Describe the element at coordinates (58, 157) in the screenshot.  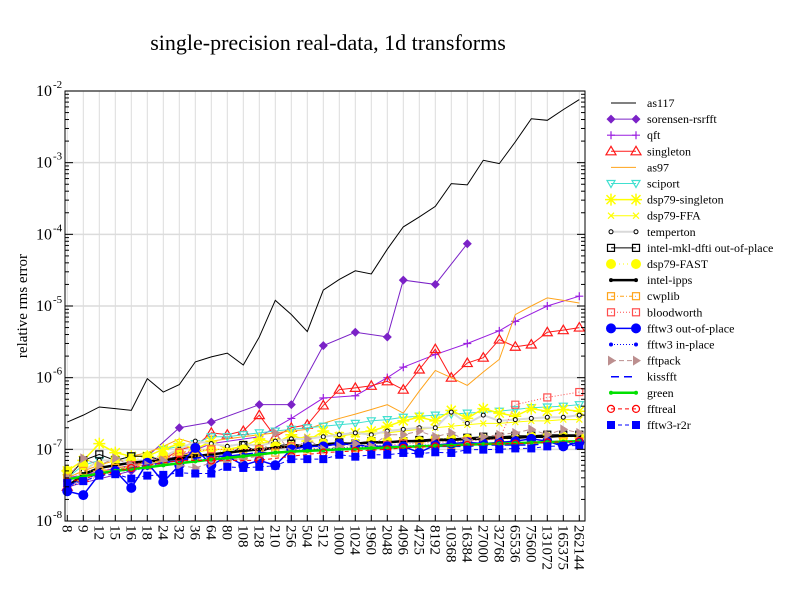
I see `y-tick-exponent: -3` at that location.